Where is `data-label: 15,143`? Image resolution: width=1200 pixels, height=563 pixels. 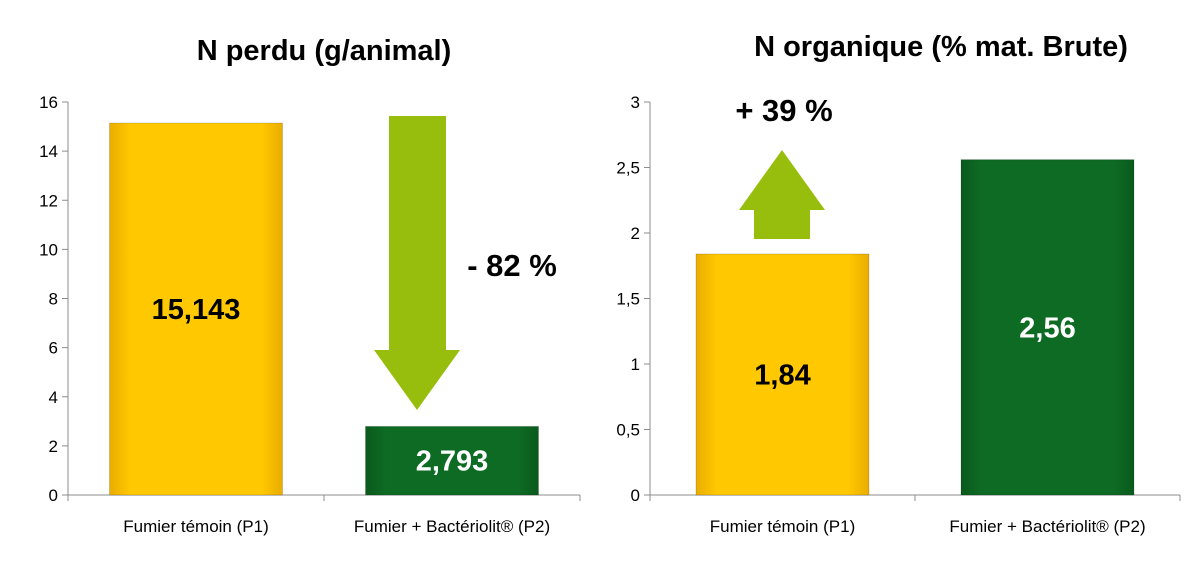 data-label: 15,143 is located at coordinates (196, 310).